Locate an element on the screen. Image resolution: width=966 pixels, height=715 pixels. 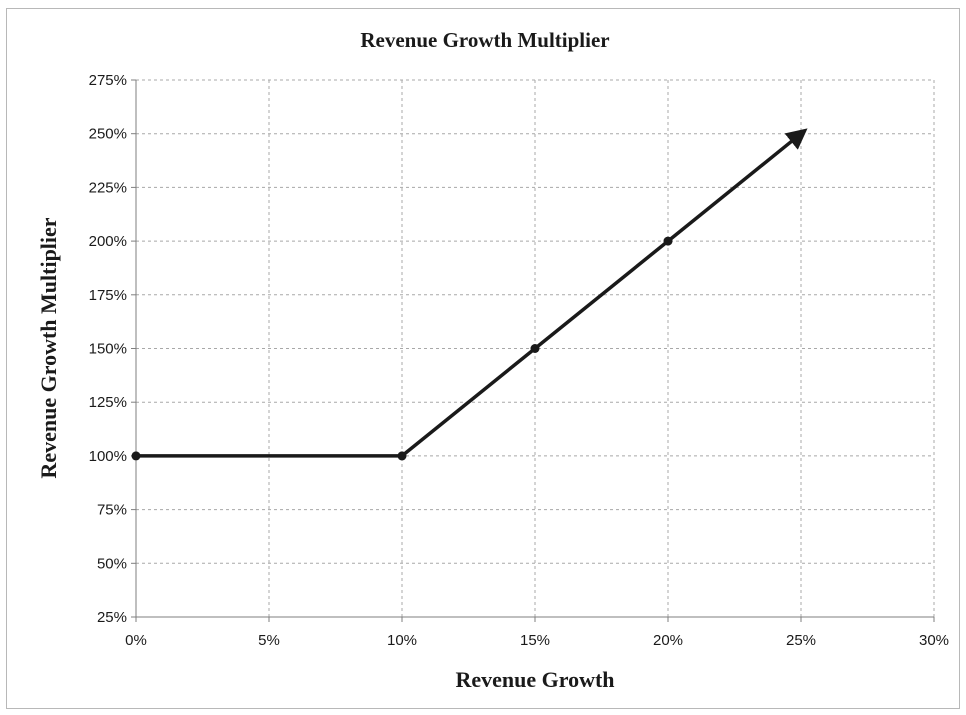
x-tick-label: 10% is located at coordinates (402, 640).